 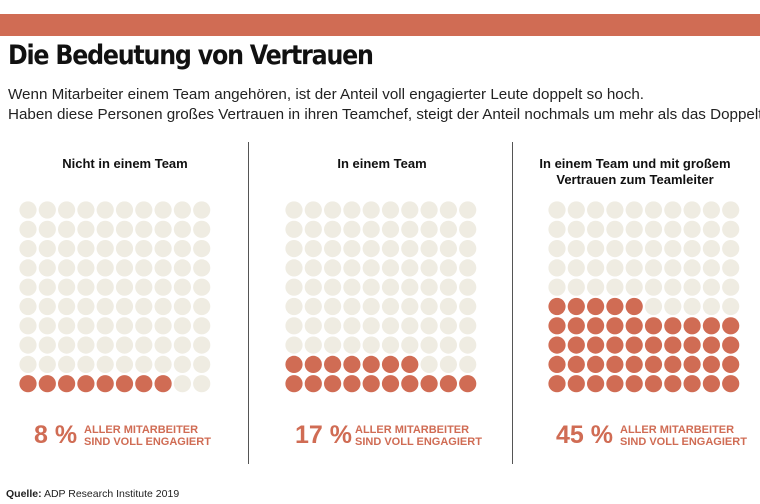 What do you see at coordinates (92, 494) in the screenshot?
I see `source-note: Quelle: ADP Research Institute 2019` at bounding box center [92, 494].